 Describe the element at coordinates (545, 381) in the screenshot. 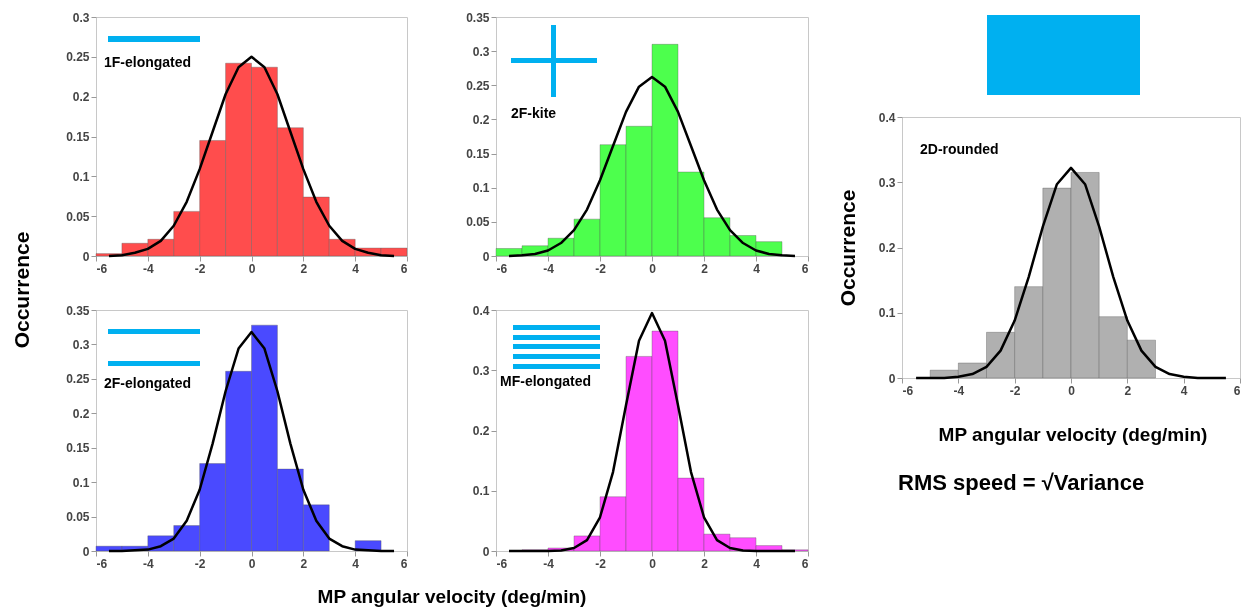

I see `annotation: MF-elongated` at that location.